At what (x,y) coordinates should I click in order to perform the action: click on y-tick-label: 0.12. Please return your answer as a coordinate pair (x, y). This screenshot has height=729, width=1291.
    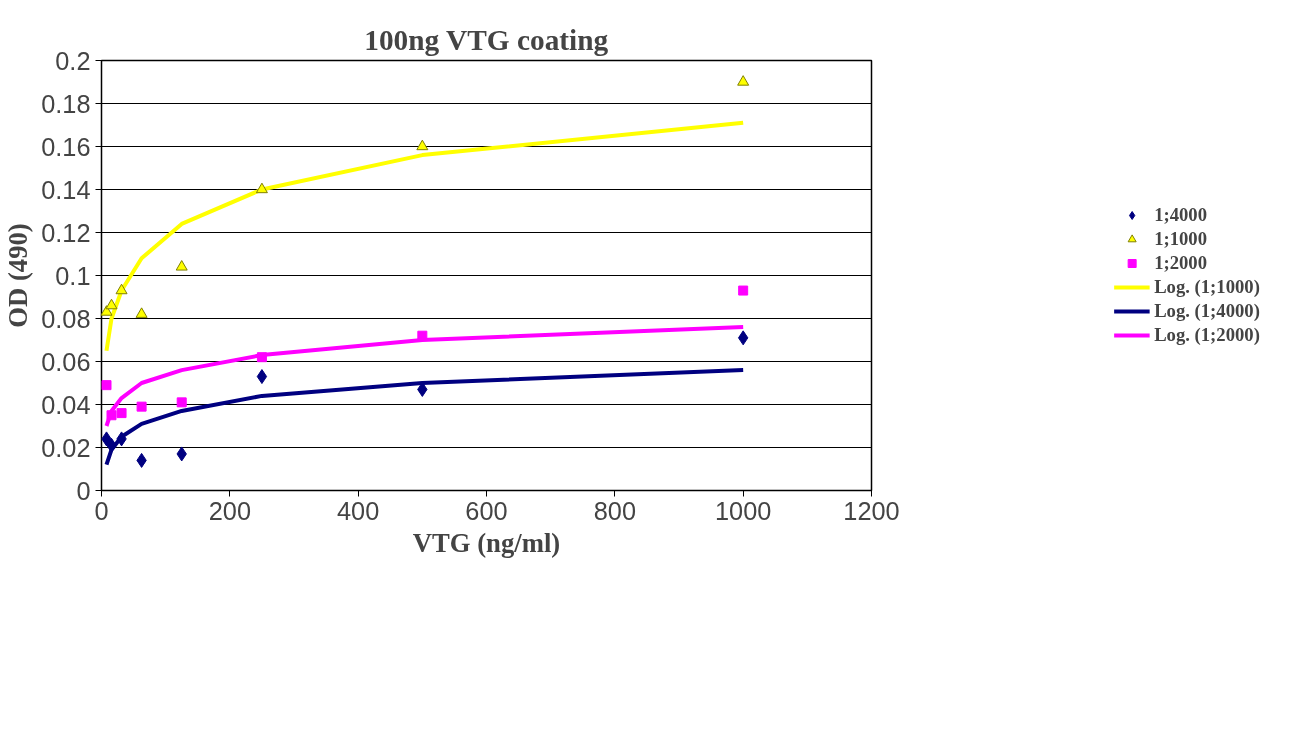
    Looking at the image, I should click on (66, 232).